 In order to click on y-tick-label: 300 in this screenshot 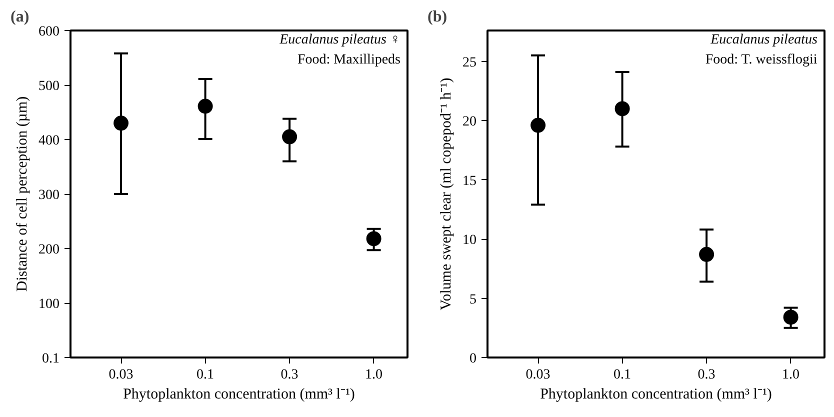, I will do `click(49, 195)`.